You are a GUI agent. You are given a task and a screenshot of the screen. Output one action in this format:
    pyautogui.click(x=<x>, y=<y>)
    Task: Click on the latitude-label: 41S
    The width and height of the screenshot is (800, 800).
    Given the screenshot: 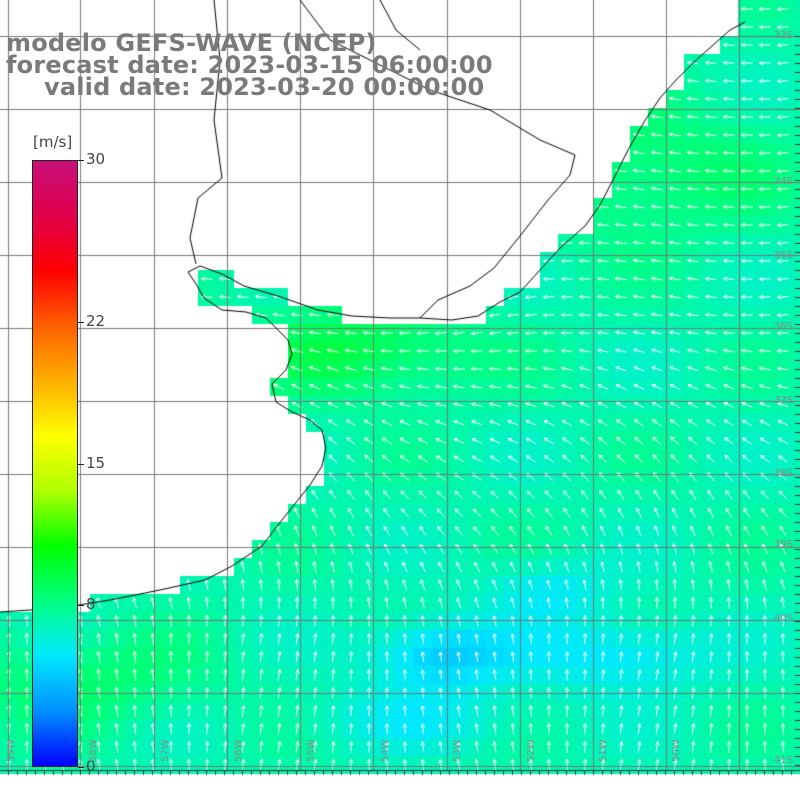 What is the action you would take?
    pyautogui.click(x=784, y=760)
    